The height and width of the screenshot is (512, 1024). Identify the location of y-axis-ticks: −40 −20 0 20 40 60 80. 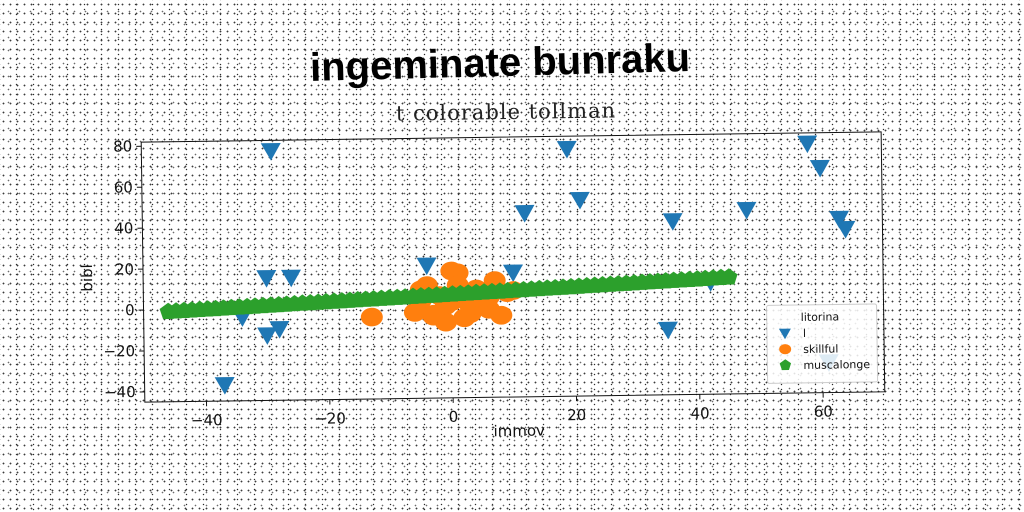
(124, 269).